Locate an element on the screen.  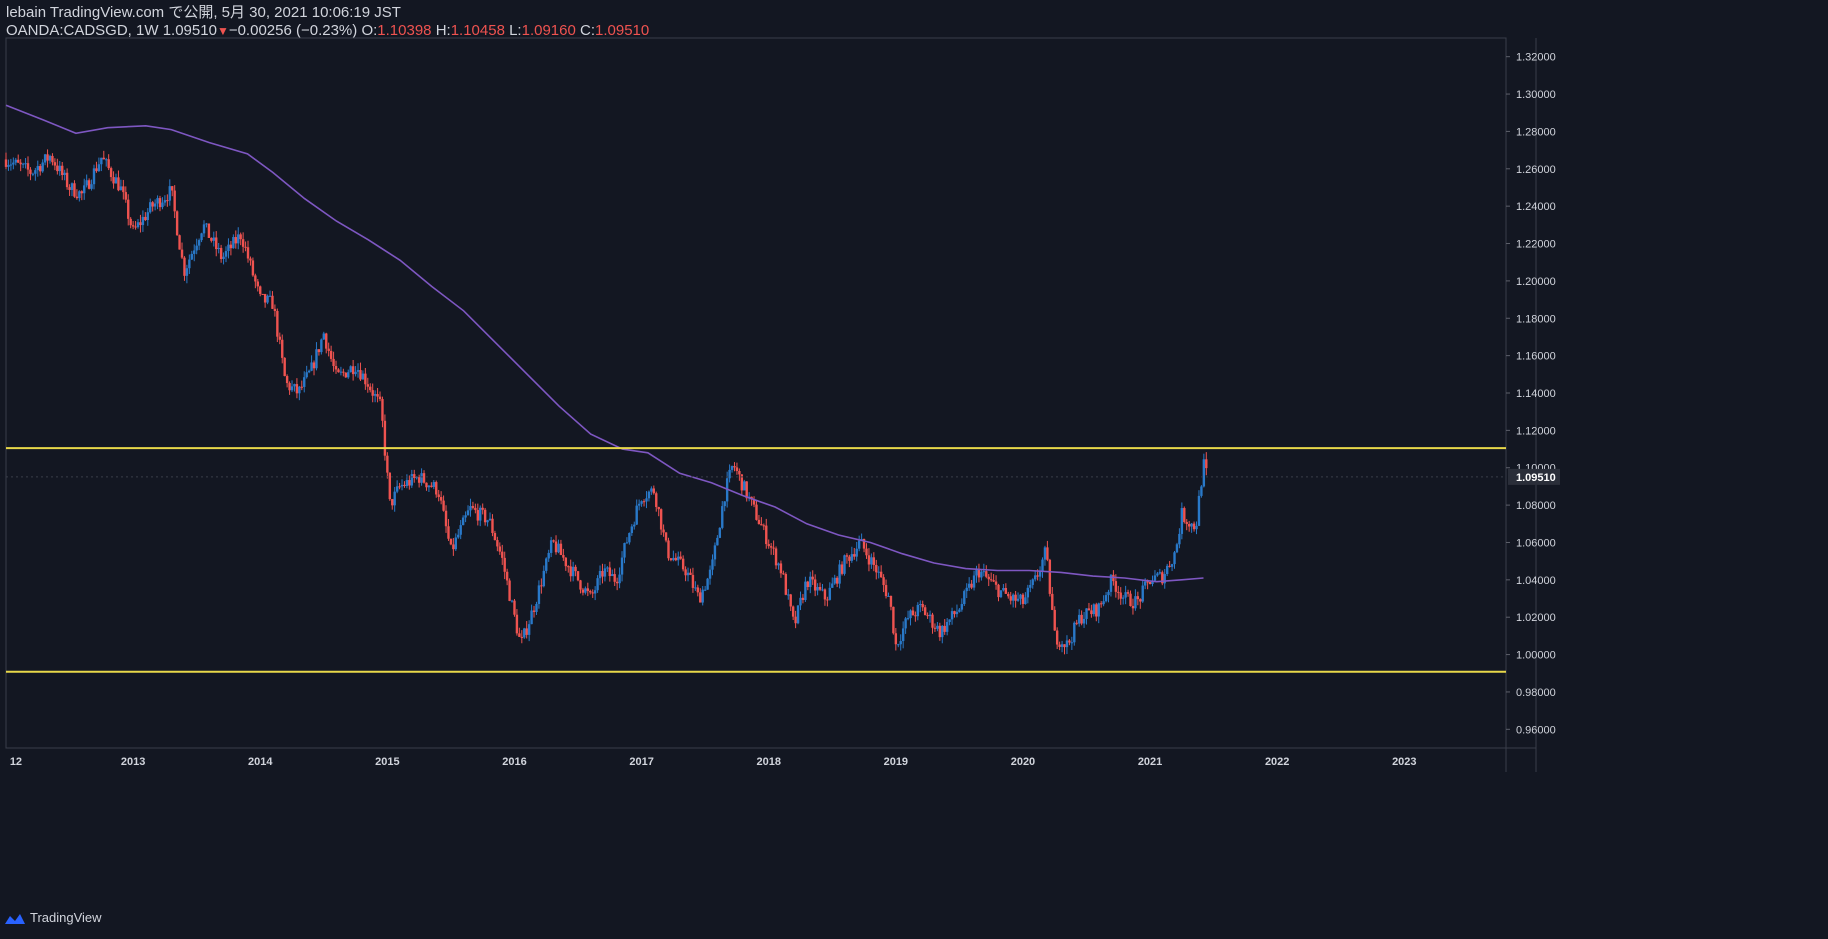
low-label: L: is located at coordinates (515, 30).